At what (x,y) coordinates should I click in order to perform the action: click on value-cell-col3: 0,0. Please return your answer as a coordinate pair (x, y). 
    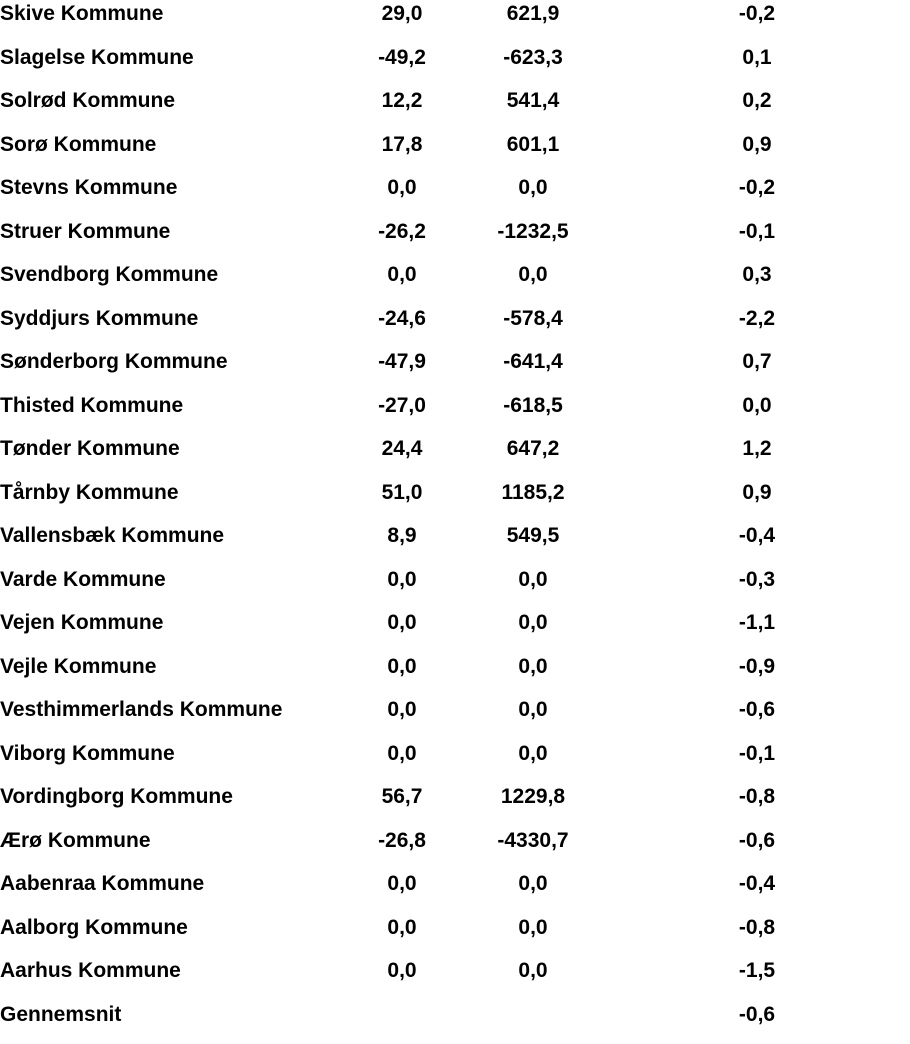
    Looking at the image, I should click on (757, 414).